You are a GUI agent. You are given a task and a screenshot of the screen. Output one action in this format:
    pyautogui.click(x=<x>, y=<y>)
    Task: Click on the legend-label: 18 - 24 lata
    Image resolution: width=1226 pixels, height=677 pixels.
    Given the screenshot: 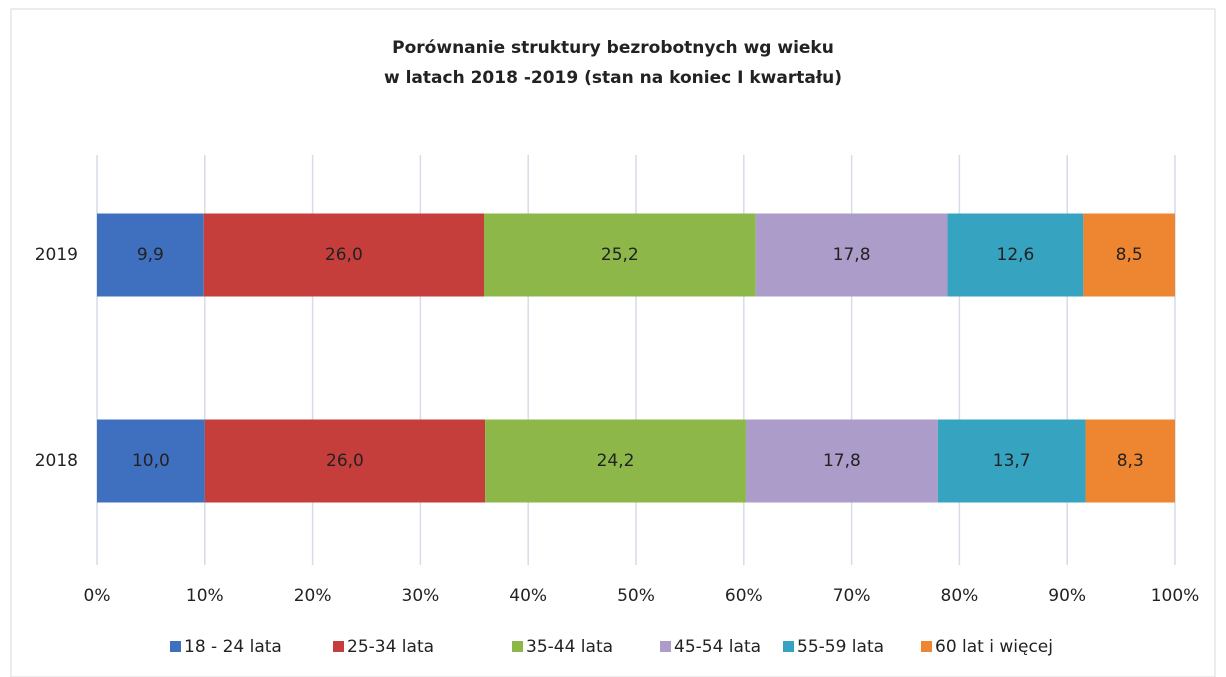 What is the action you would take?
    pyautogui.click(x=233, y=647)
    